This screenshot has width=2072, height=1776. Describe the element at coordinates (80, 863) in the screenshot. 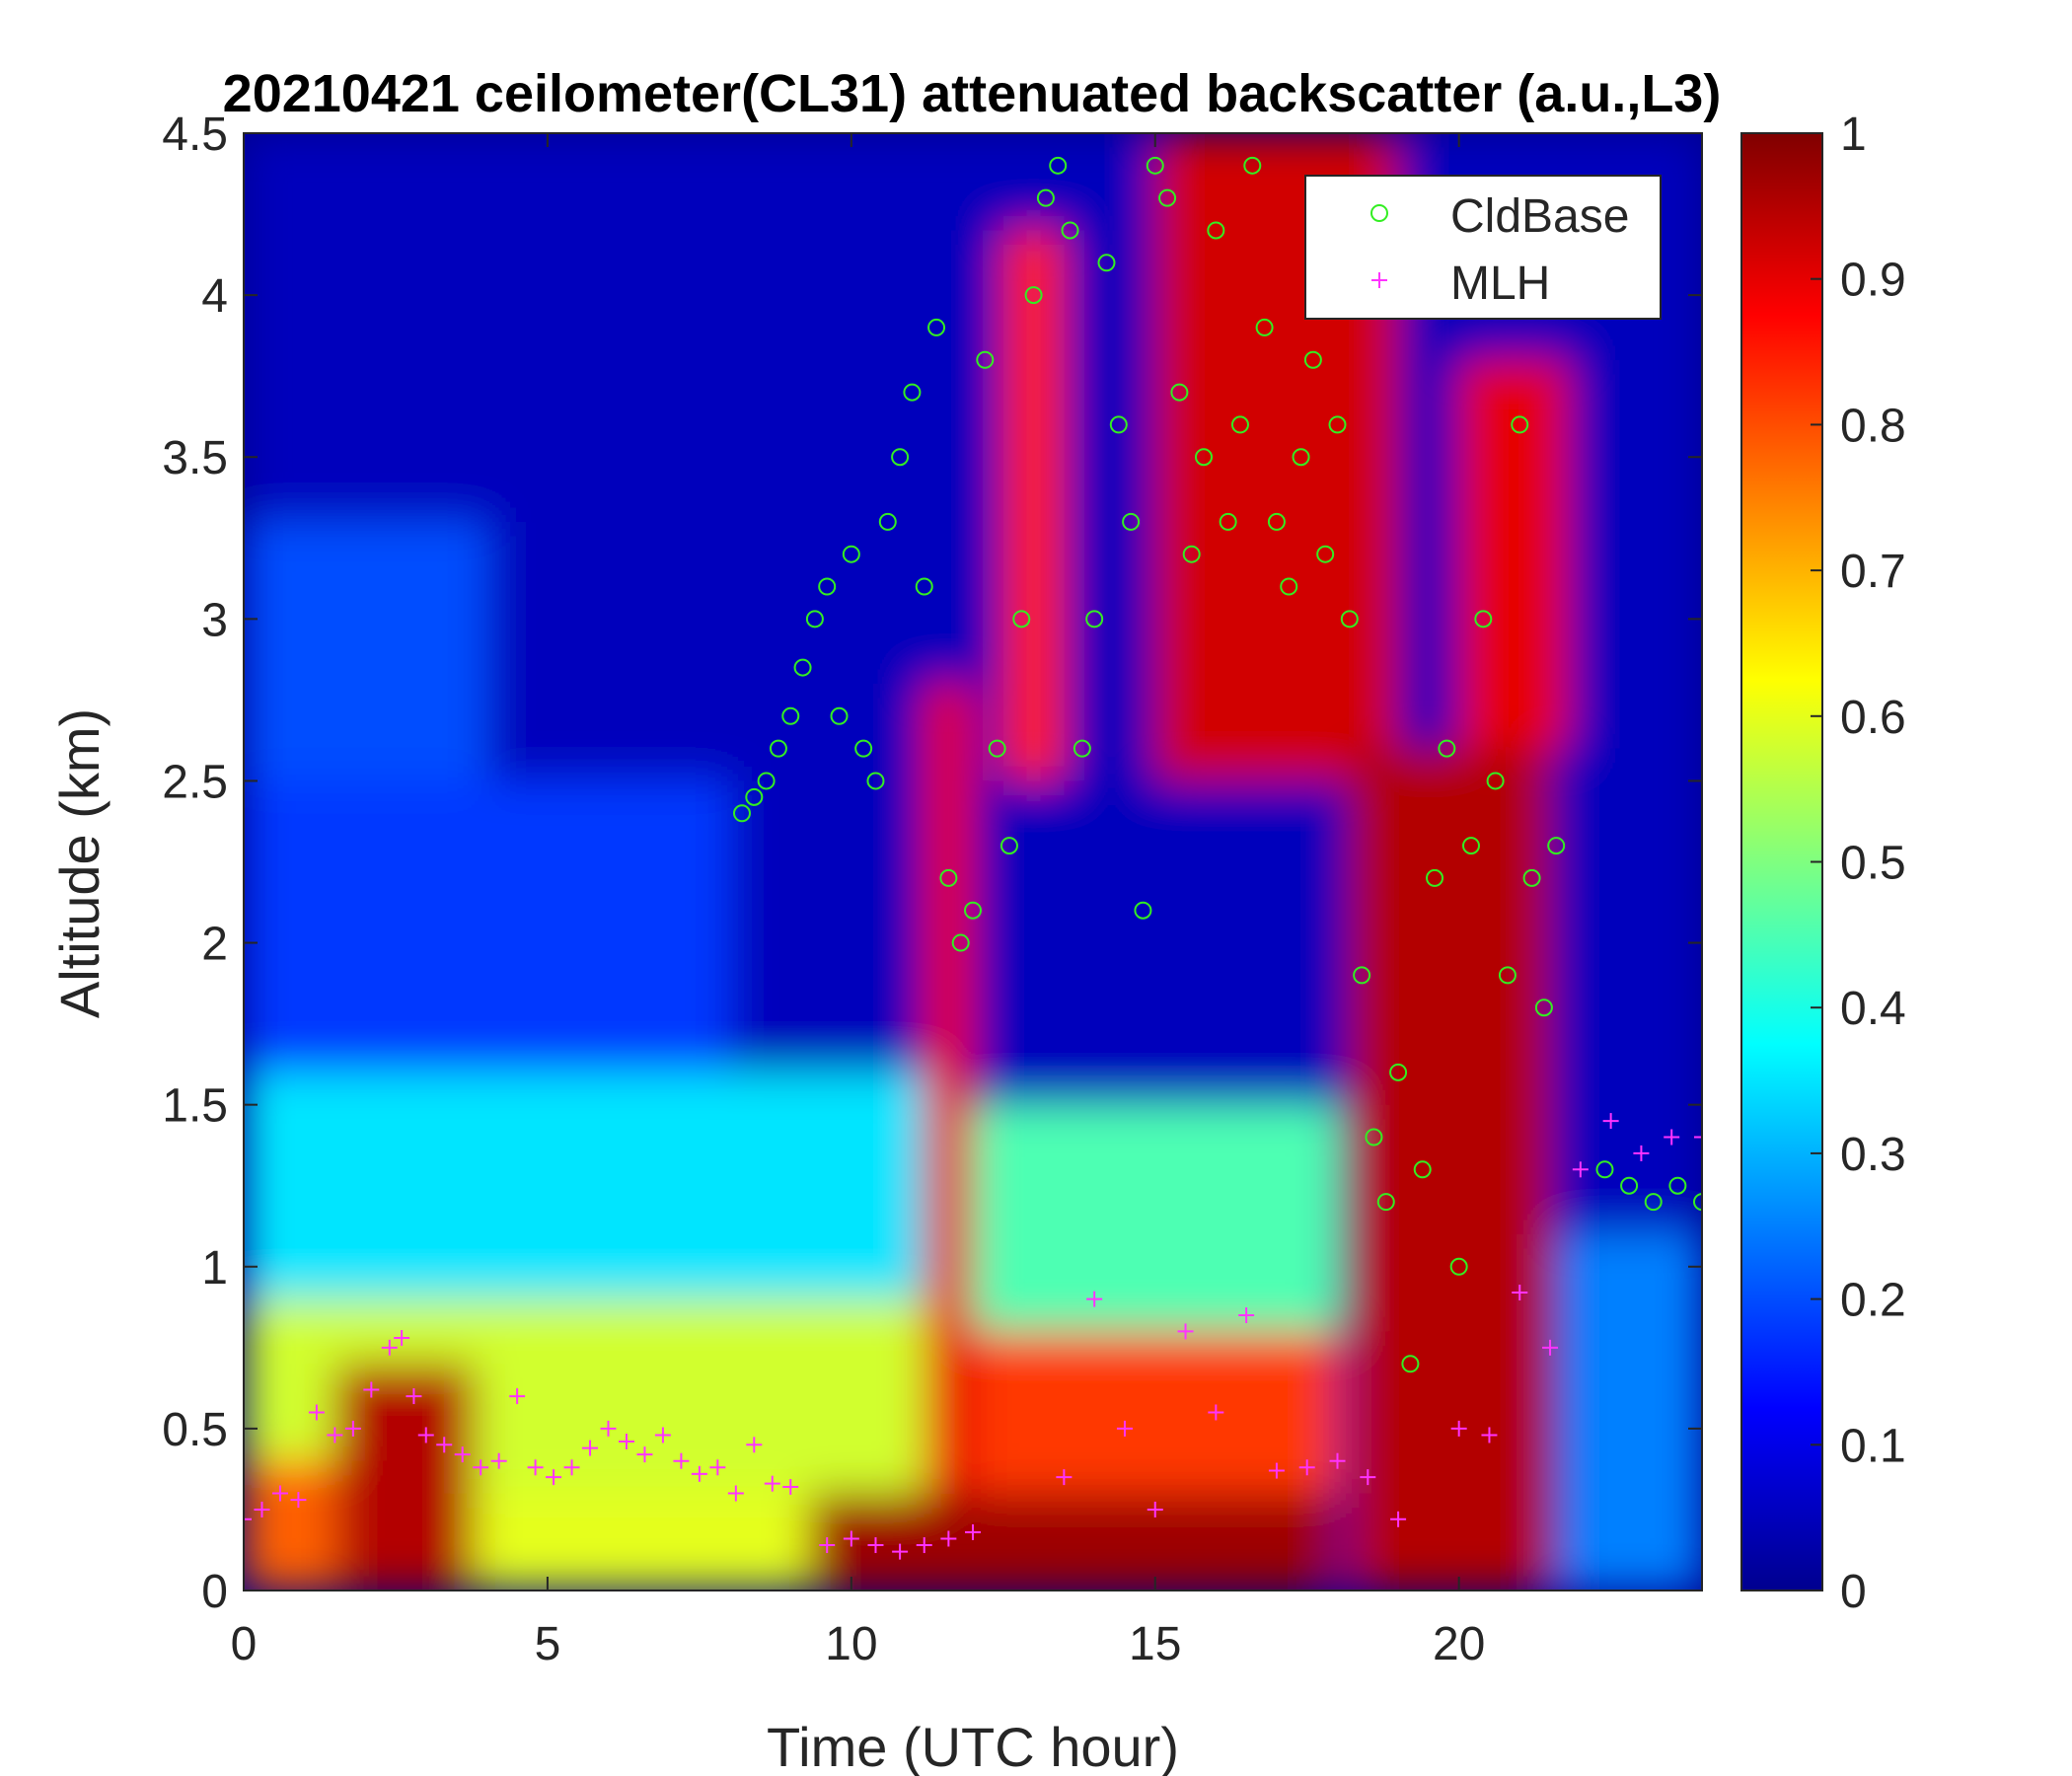

I see `y-axis-label: Altitude (km)` at that location.